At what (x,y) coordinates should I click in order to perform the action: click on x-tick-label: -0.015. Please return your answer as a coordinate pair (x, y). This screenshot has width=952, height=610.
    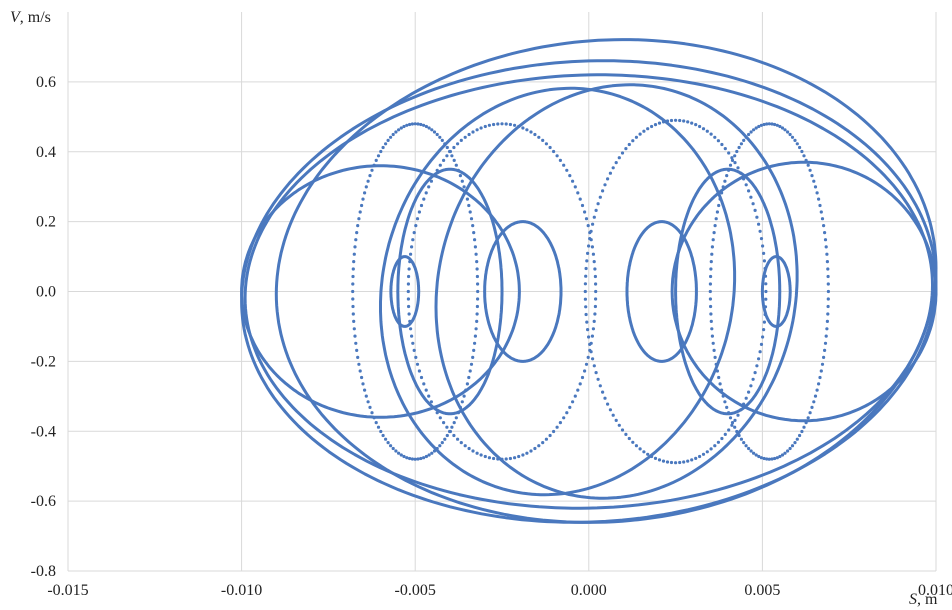
    Looking at the image, I should click on (67, 590).